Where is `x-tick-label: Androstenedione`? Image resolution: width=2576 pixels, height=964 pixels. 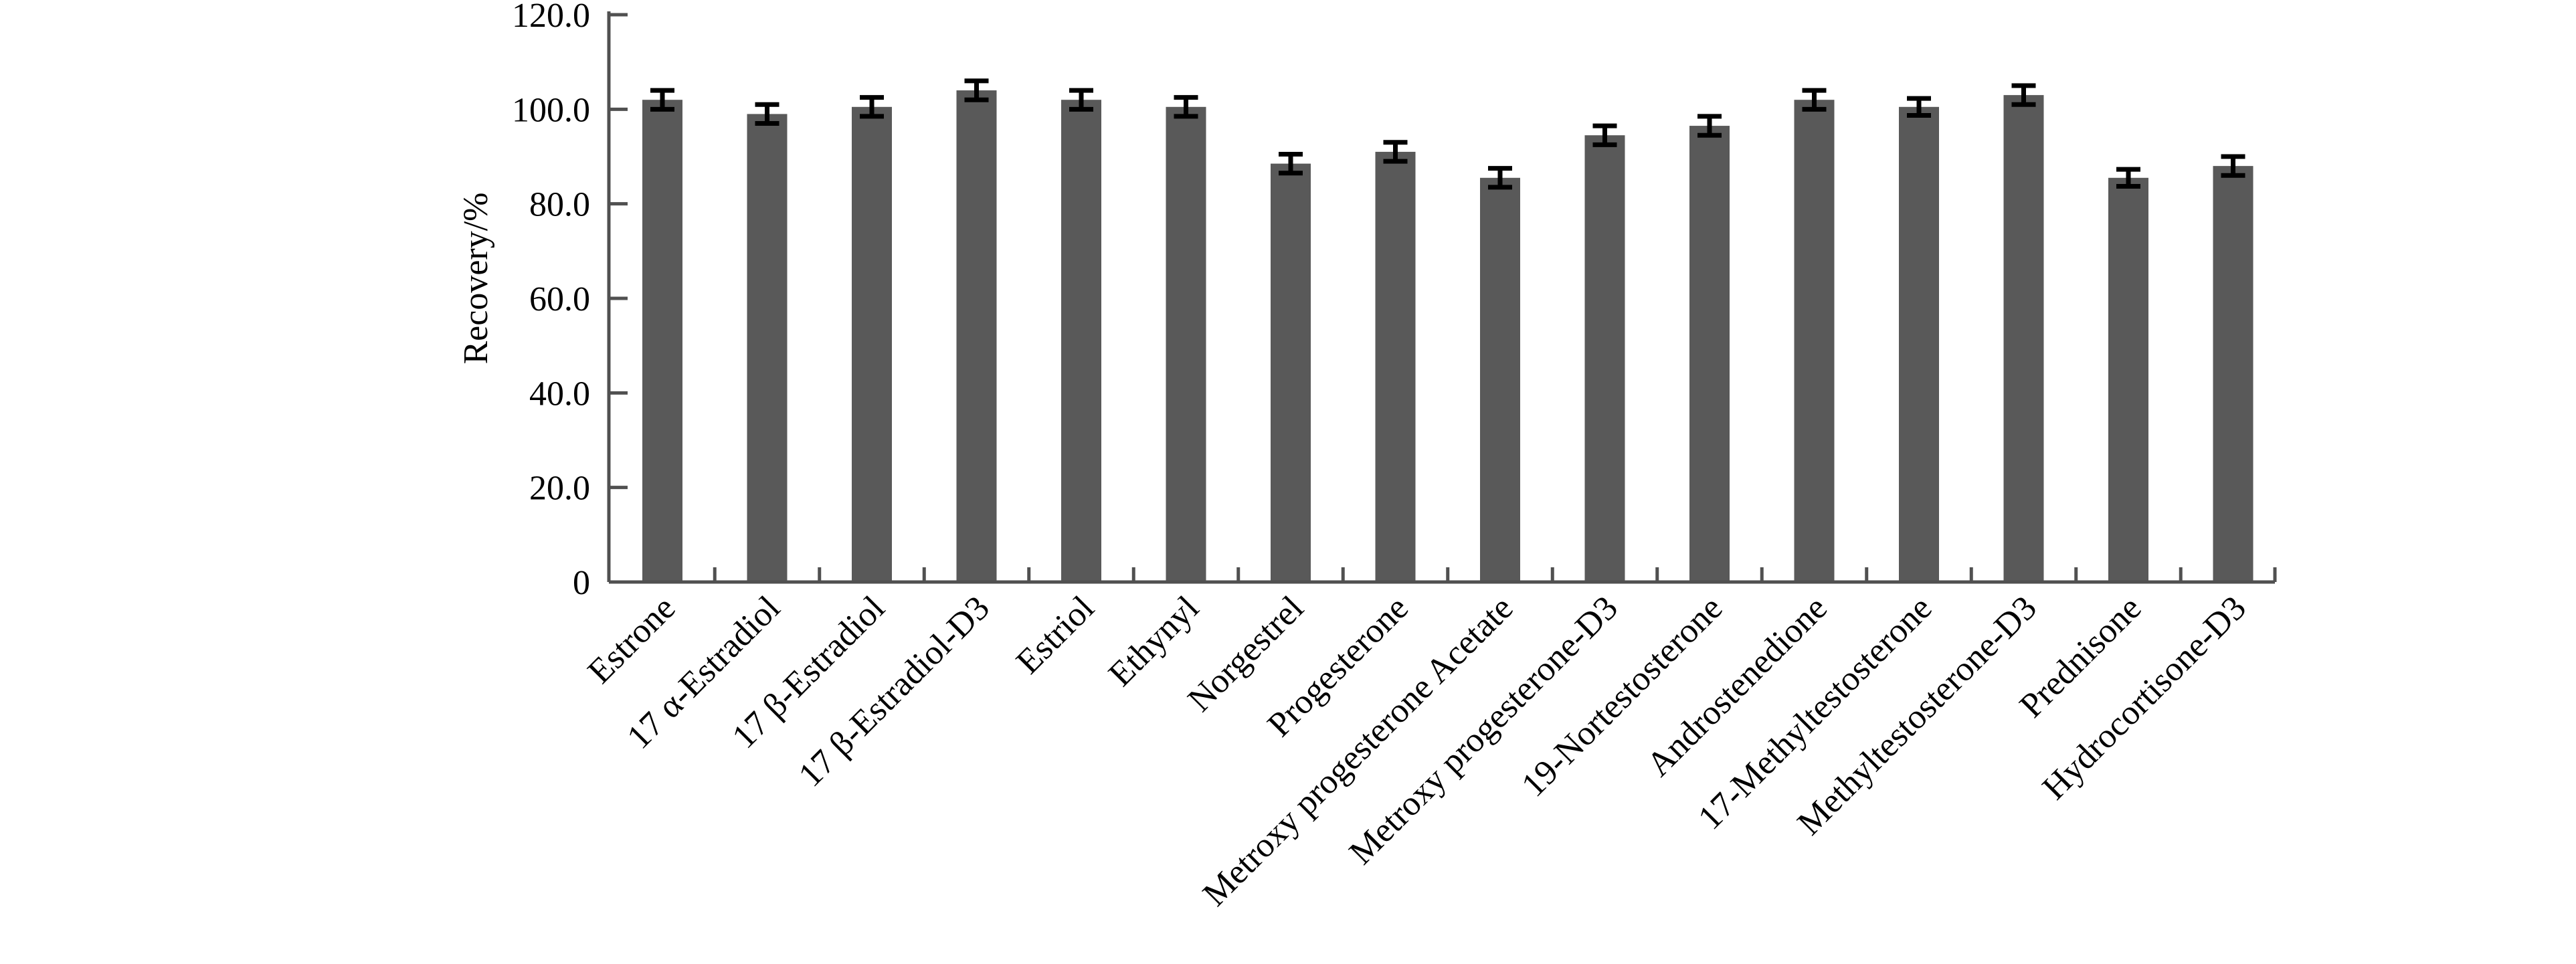
x-tick-label: Androstenedione is located at coordinates (1737, 686).